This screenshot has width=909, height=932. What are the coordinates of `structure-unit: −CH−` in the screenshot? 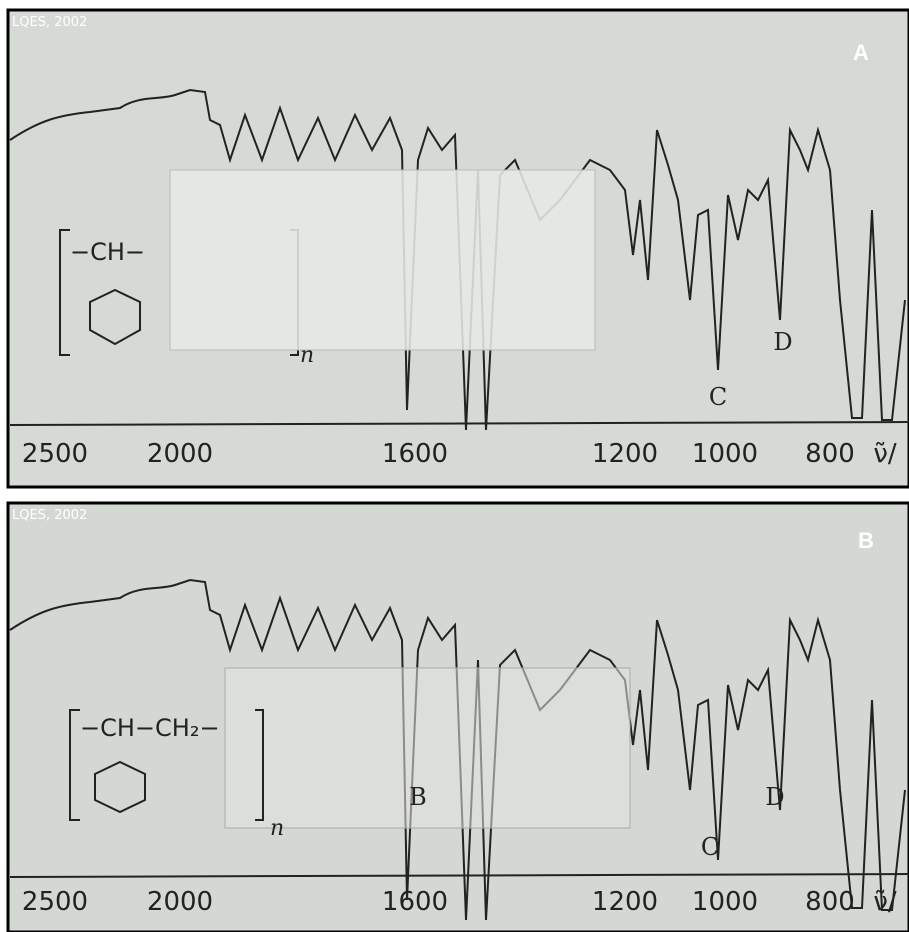 It's located at (107, 252).